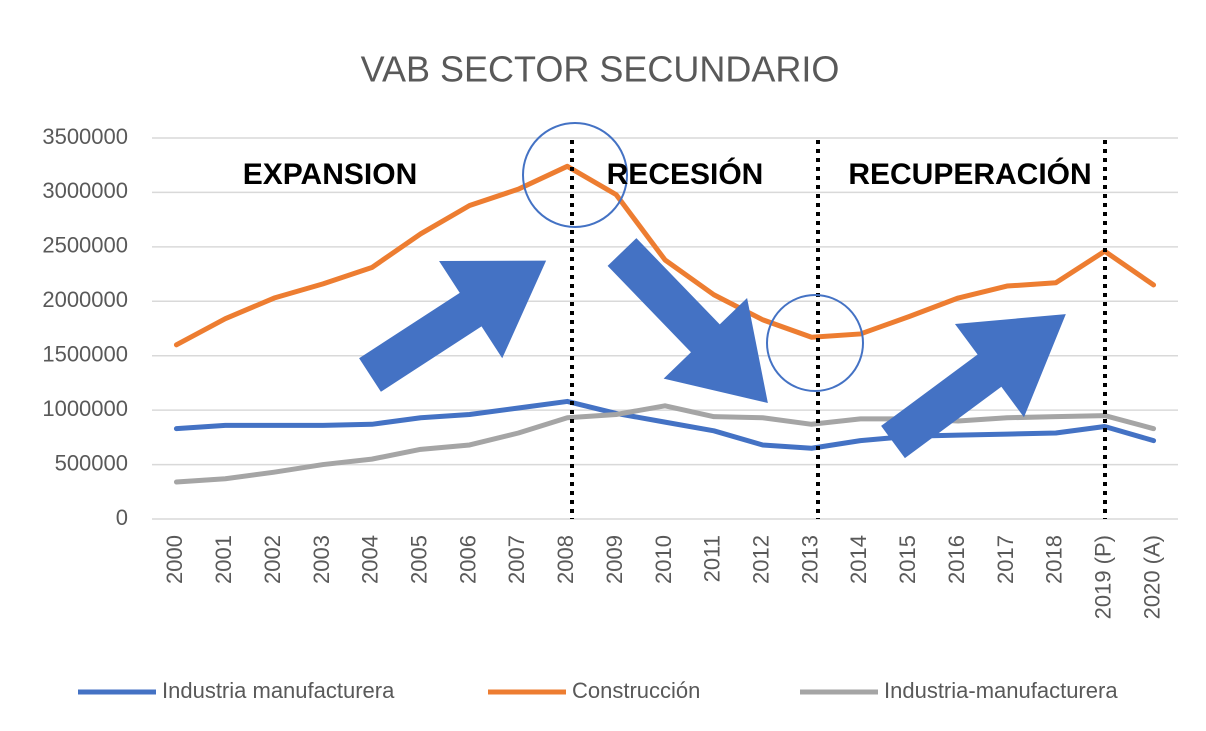  What do you see at coordinates (565, 559) in the screenshot?
I see `x-tick-label: 2008` at bounding box center [565, 559].